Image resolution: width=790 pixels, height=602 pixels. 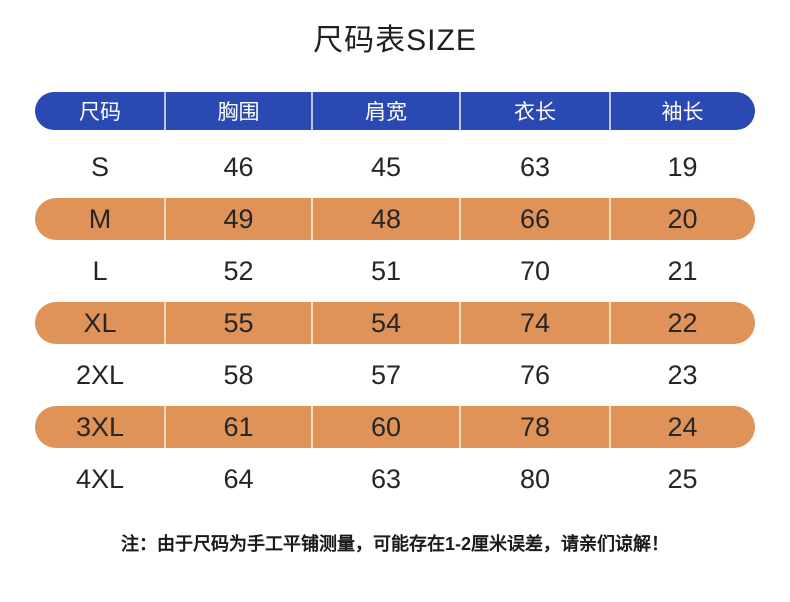 What do you see at coordinates (682, 478) in the screenshot?
I see `cell-sleeve: 25` at bounding box center [682, 478].